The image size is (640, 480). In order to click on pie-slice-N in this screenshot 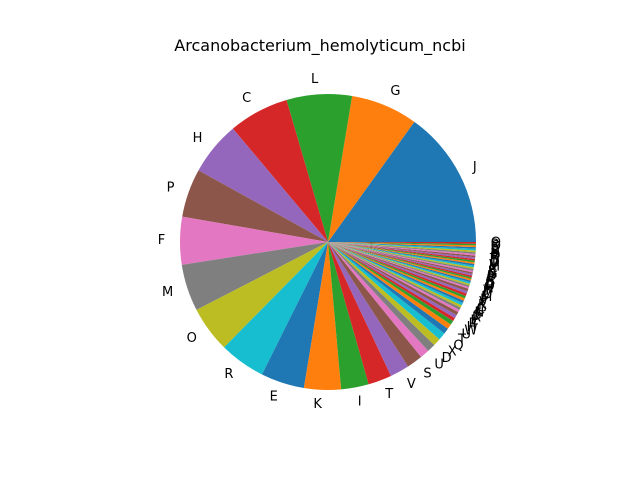, I will do `click(395, 275)`.